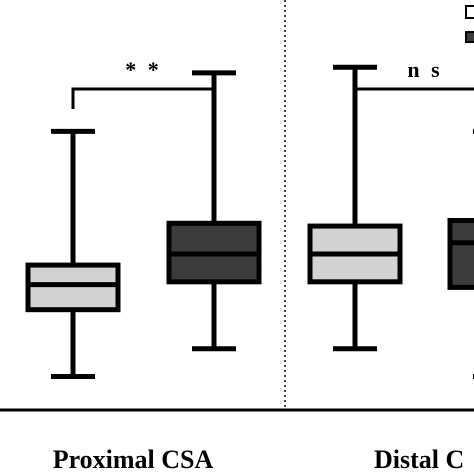  Describe the element at coordinates (469, 12) in the screenshot. I see `legend-swatch-light` at that location.